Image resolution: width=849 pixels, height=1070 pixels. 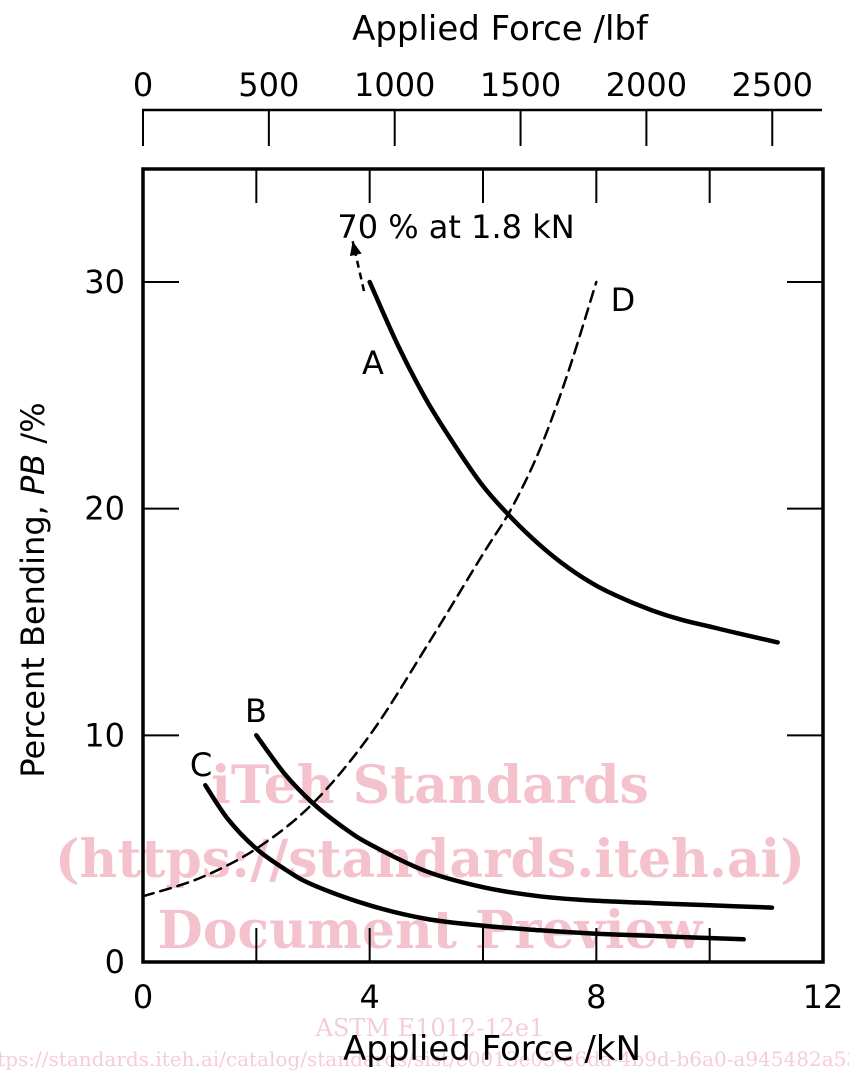 I want to click on watermark-line2: (https://standards.iteh.ai), so click(x=430, y=859).